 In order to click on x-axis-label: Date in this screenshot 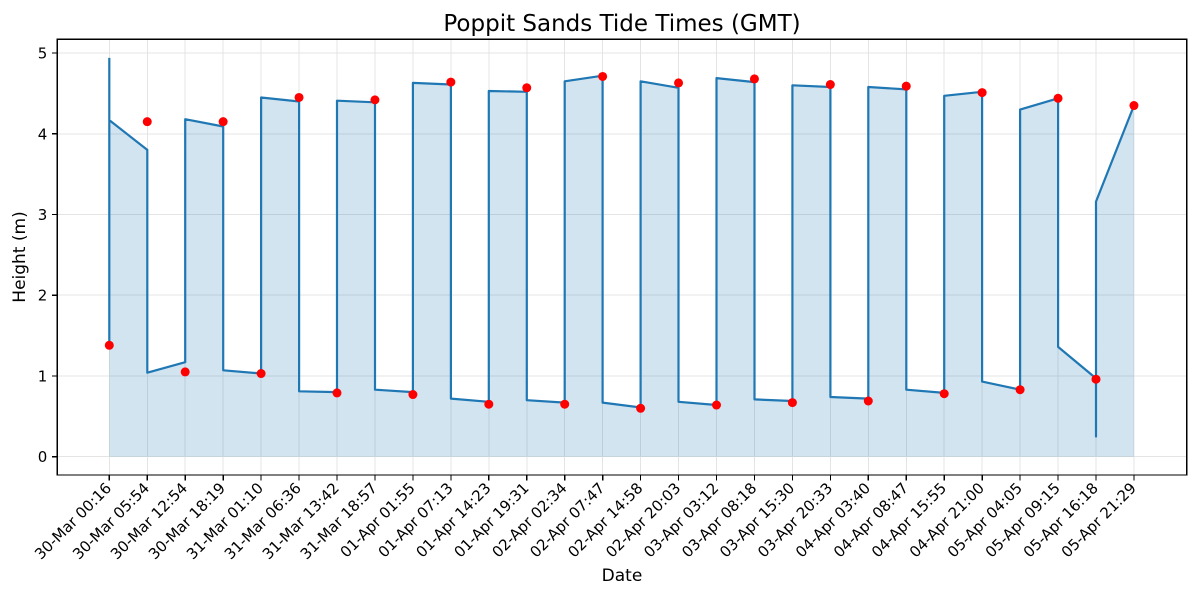, I will do `click(622, 576)`.